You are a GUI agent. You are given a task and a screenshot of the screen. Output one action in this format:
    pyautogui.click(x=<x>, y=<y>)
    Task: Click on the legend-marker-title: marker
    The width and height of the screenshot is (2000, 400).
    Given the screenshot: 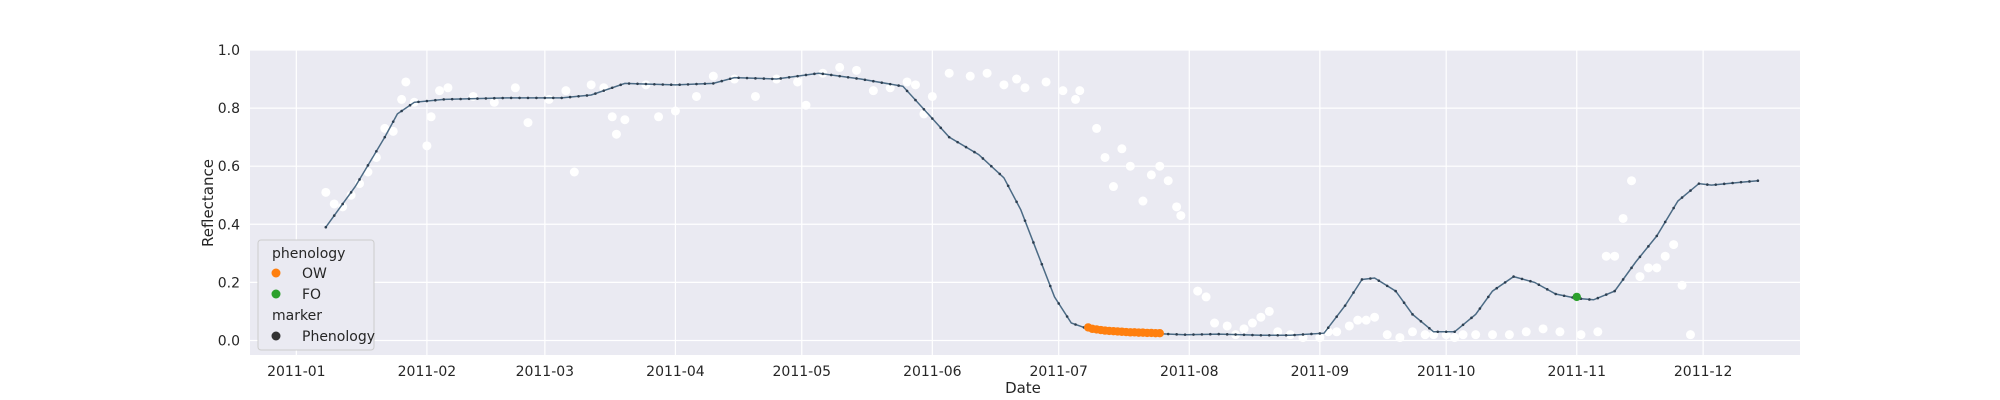 What is the action you would take?
    pyautogui.click(x=297, y=316)
    